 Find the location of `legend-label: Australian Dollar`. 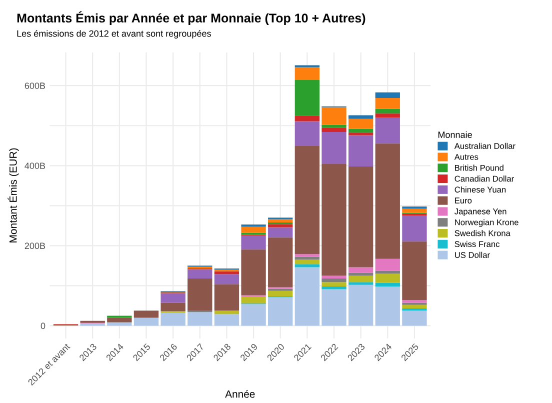

legend-label: Australian Dollar is located at coordinates (485, 145).